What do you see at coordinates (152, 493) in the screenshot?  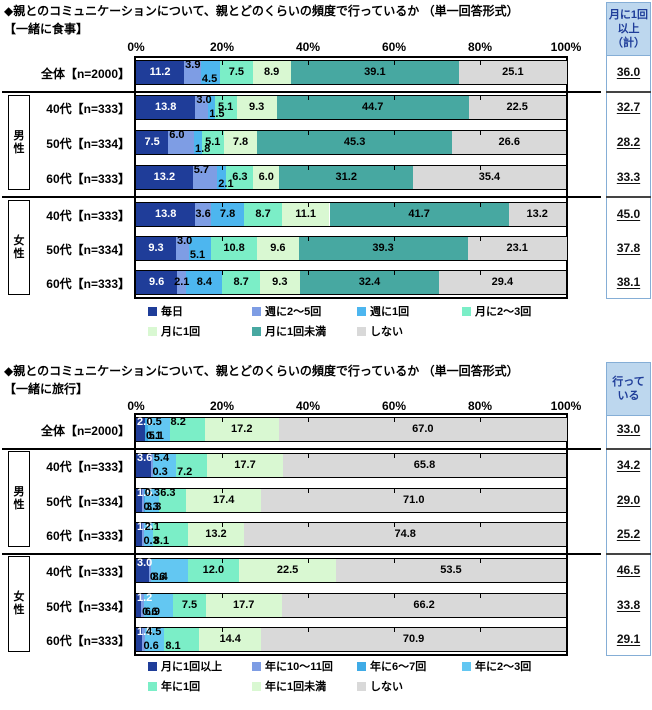 I see `segment-value-label: 0.3` at bounding box center [152, 493].